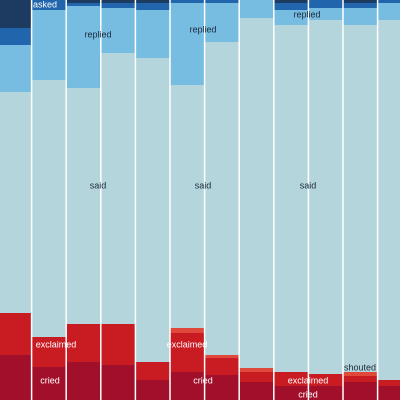  Describe the element at coordinates (360, 367) in the screenshot. I see `series-label: shouted` at that location.